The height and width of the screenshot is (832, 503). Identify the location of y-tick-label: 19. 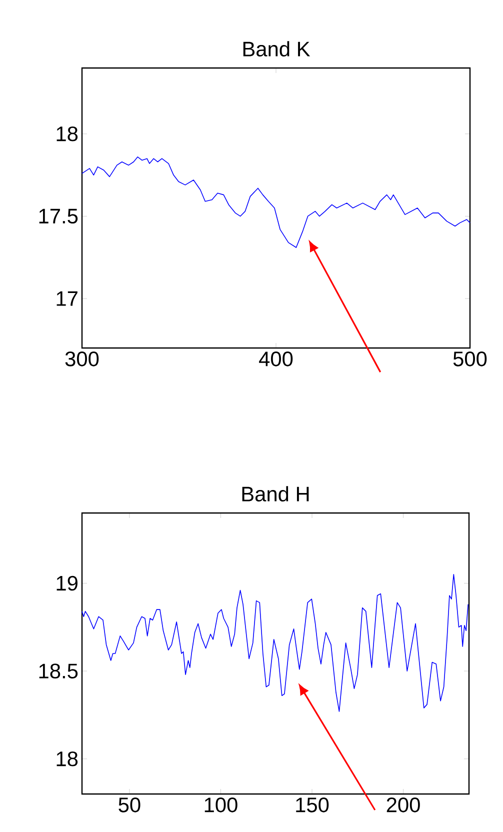
(67, 583).